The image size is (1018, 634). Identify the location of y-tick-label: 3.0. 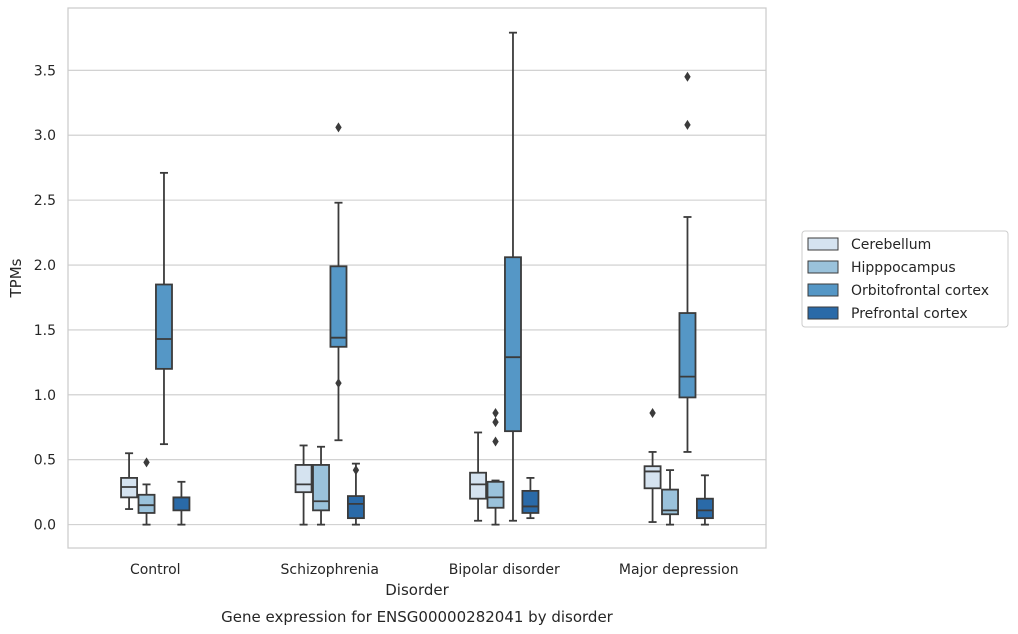
(45, 136).